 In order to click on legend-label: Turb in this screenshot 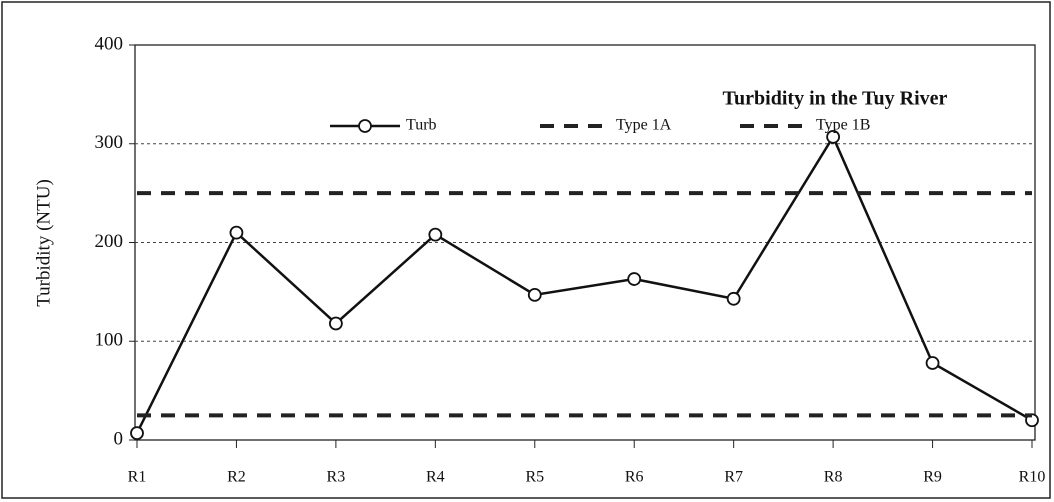, I will do `click(421, 125)`.